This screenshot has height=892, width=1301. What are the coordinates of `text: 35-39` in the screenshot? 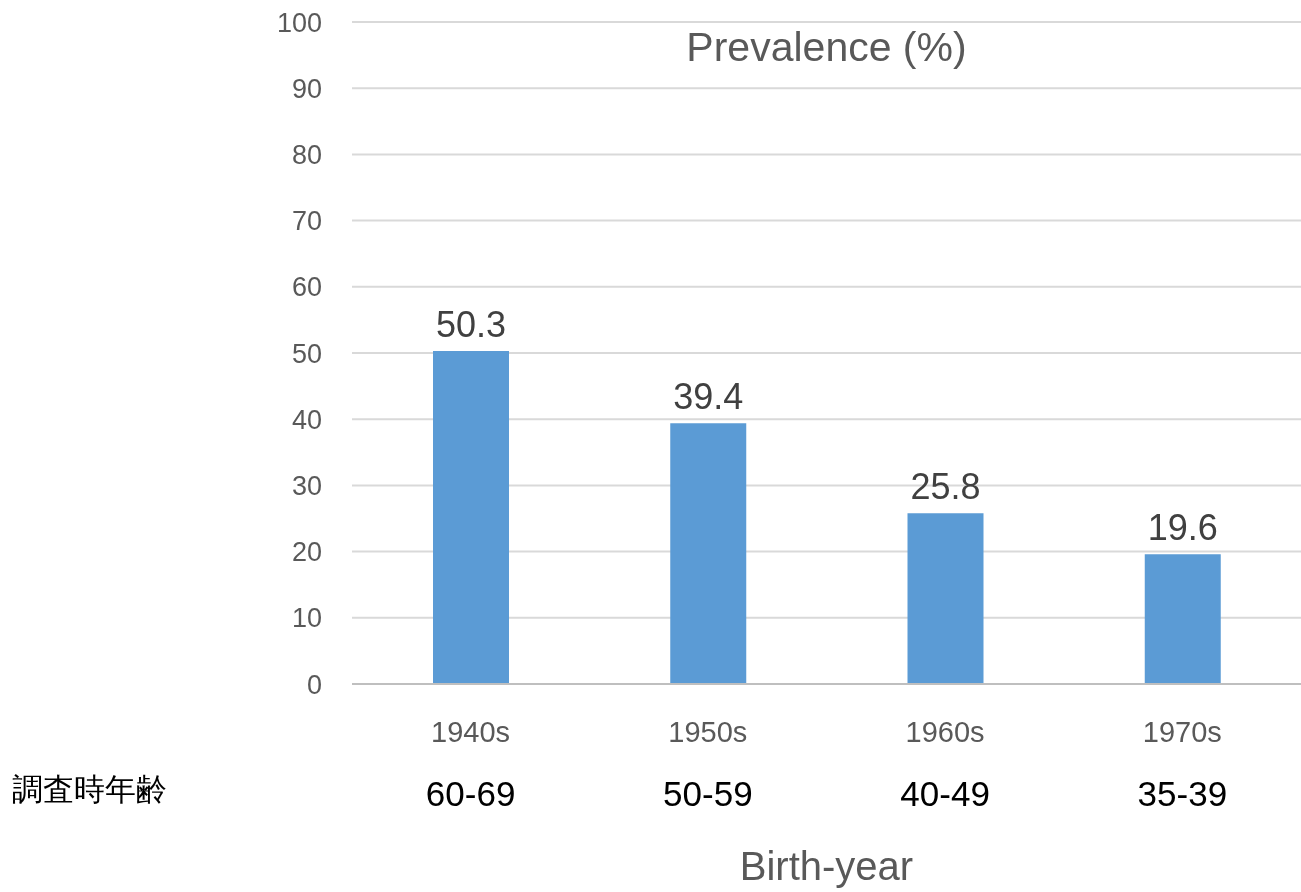 It's located at (1182, 793).